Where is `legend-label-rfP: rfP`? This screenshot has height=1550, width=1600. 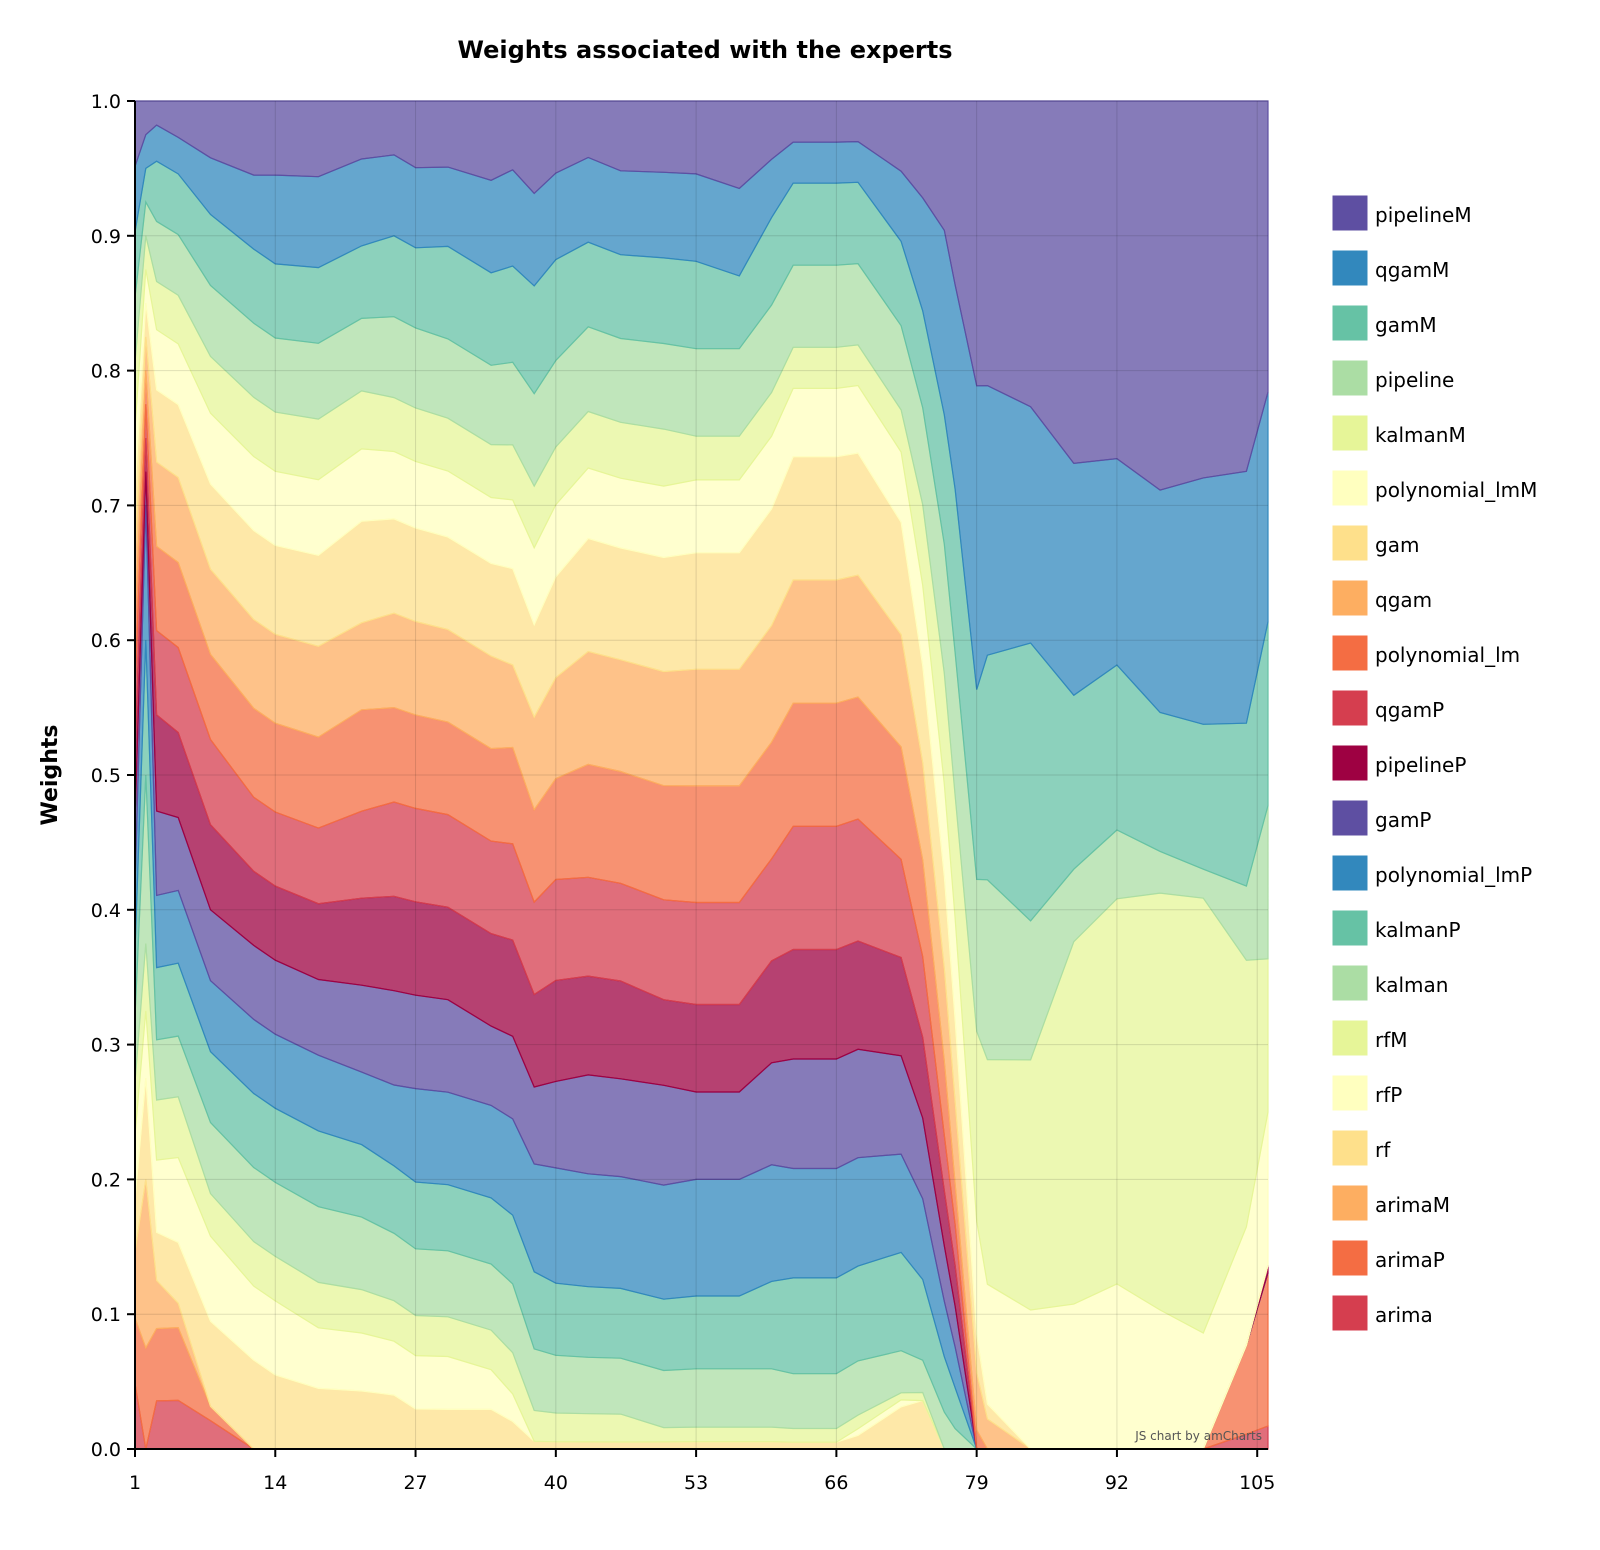
legend-label-rfP: rfP is located at coordinates (1388, 1095).